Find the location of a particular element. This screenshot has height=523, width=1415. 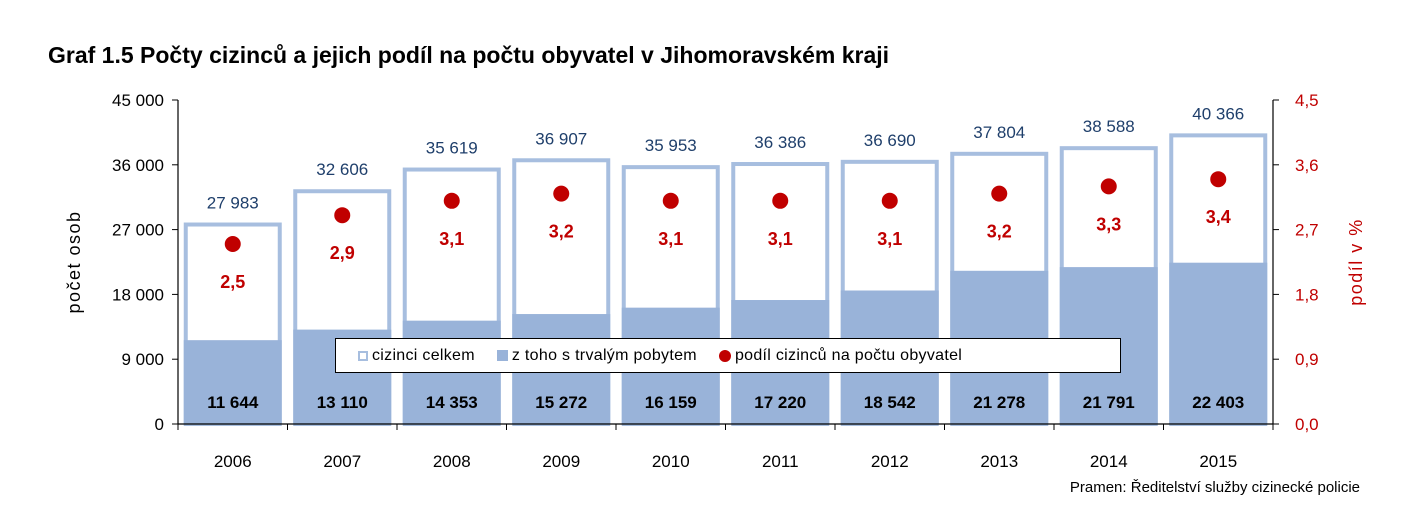

legend-item-total: cizinci celkem is located at coordinates (416, 356).